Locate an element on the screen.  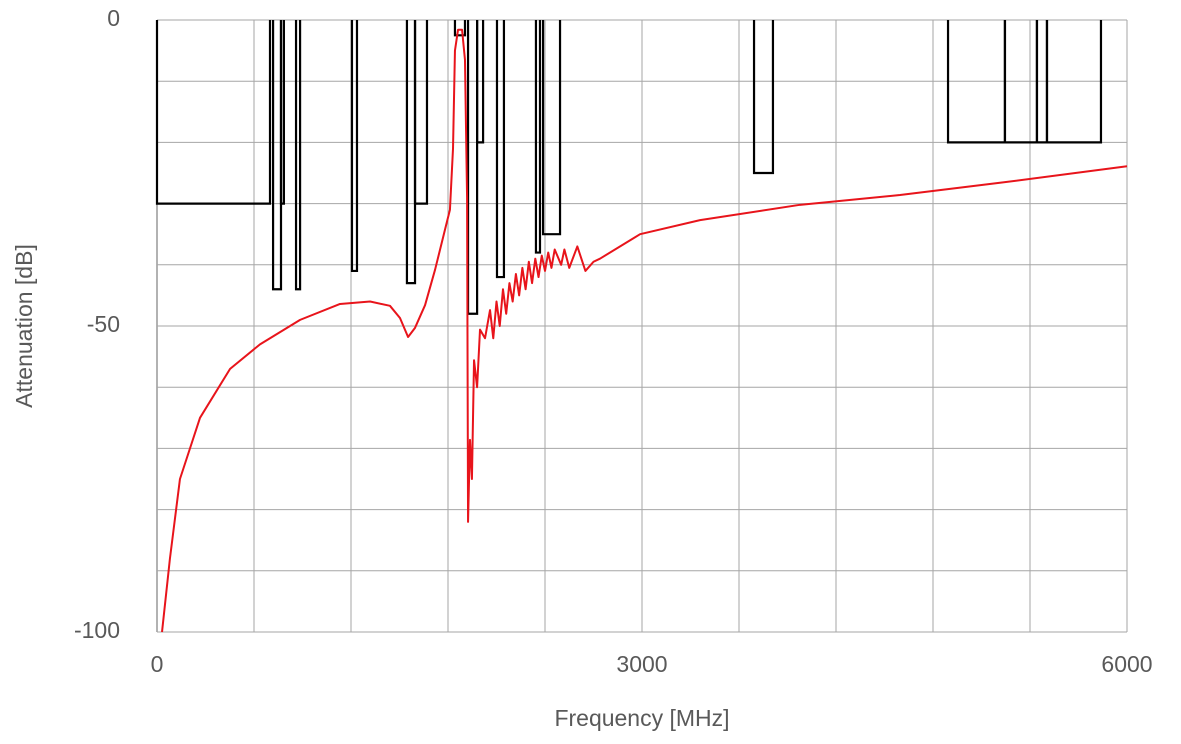
y-tick-label: 0 is located at coordinates (113, 18).